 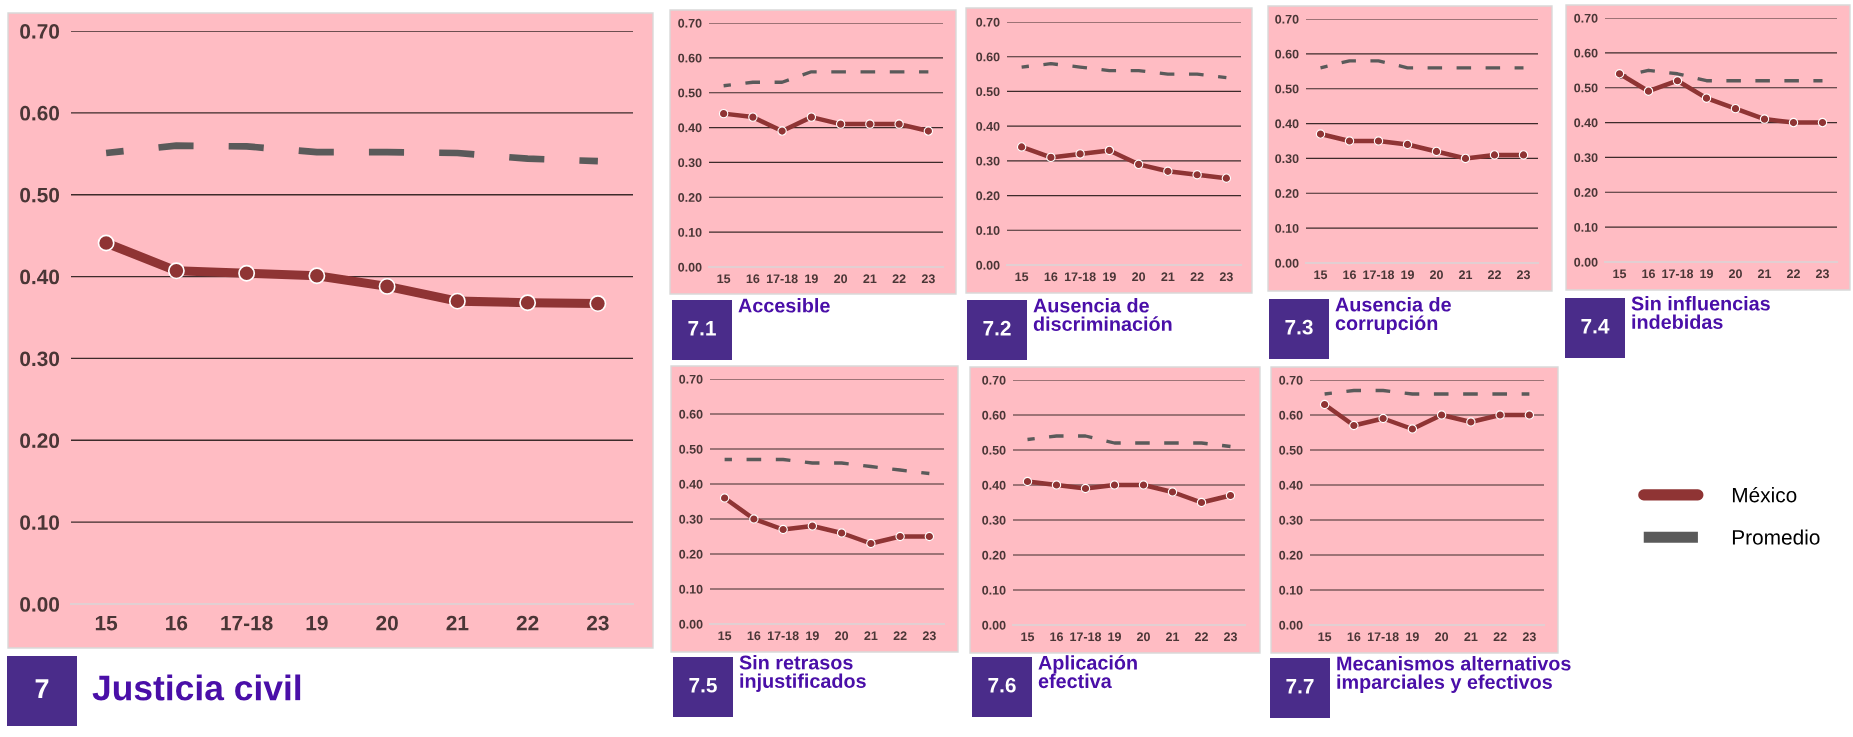 What do you see at coordinates (690, 58) in the screenshot?
I see `y-tick-label: 0.60` at bounding box center [690, 58].